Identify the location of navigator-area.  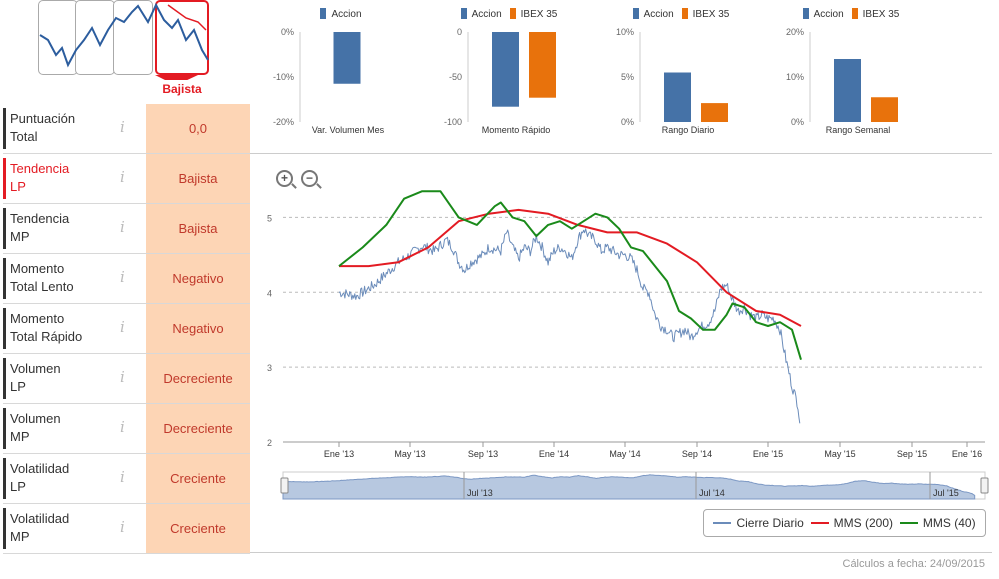
(629, 487).